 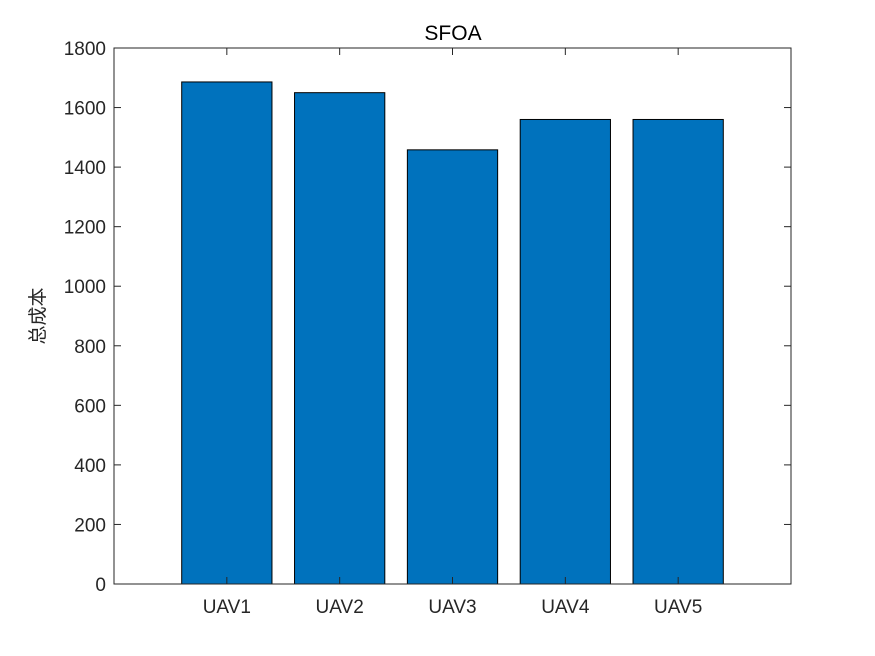 What do you see at coordinates (678, 607) in the screenshot?
I see `x-tick-label: UAV5` at bounding box center [678, 607].